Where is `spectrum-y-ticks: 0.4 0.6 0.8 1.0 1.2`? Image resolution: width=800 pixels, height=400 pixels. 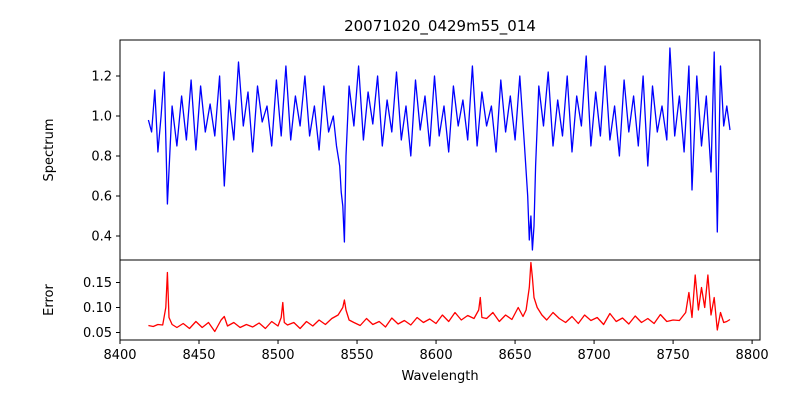 spectrum-y-ticks: 0.4 0.6 0.8 1.0 1.2 is located at coordinates (105, 157).